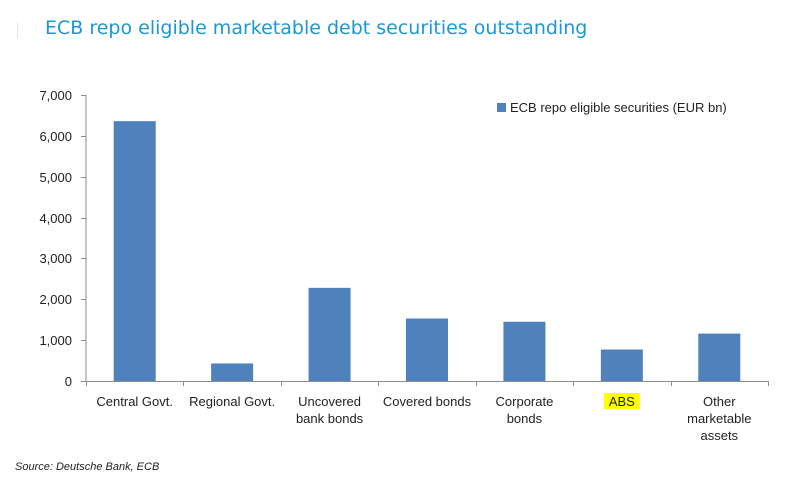  Describe the element at coordinates (618, 107) in the screenshot. I see `legend-label: ECB repo eligible securities (EUR bn)` at that location.